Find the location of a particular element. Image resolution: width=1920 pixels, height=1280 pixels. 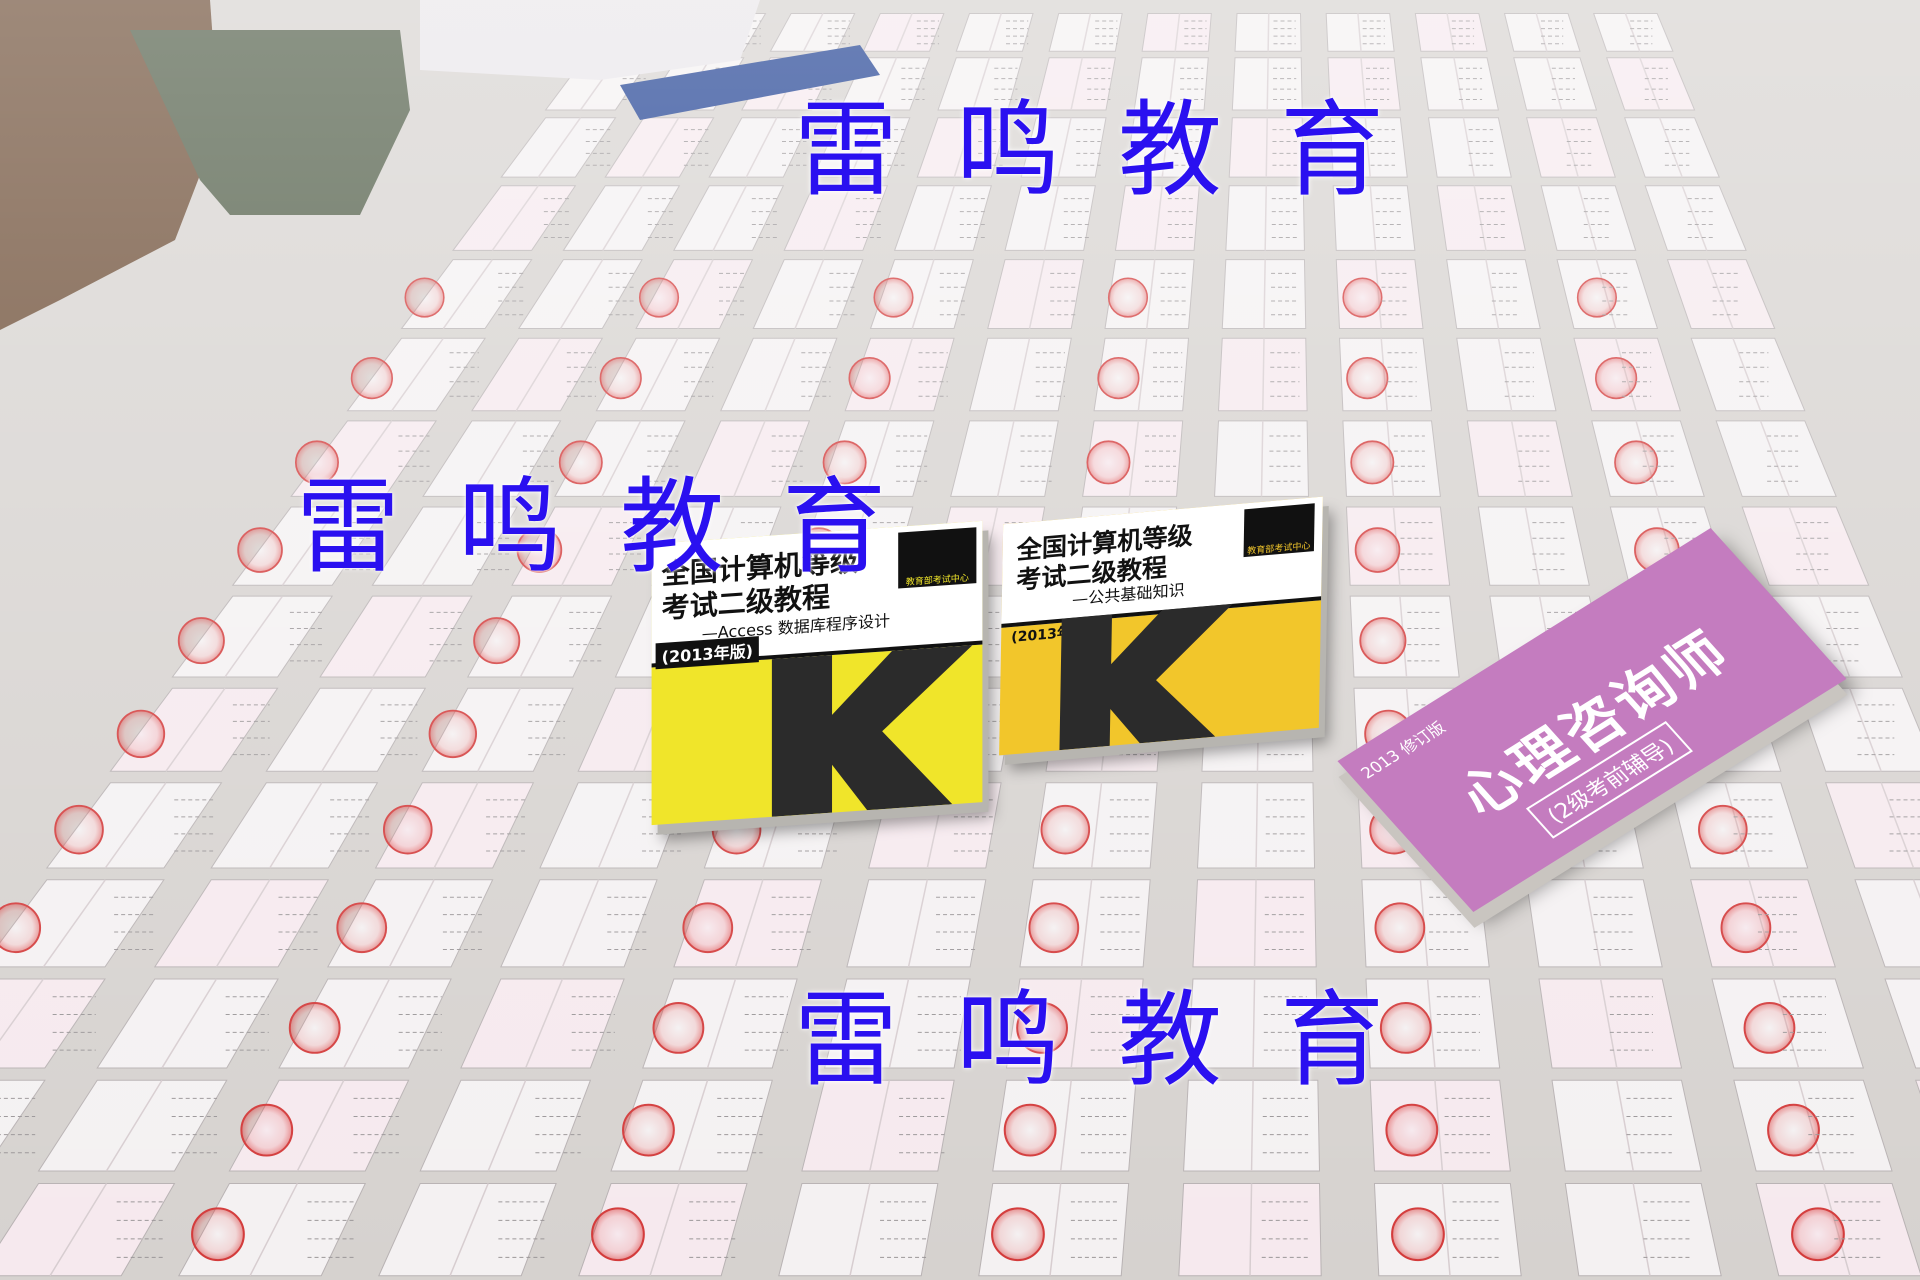

watermark-middle: 雷鸣教育 is located at coordinates (620, 527).